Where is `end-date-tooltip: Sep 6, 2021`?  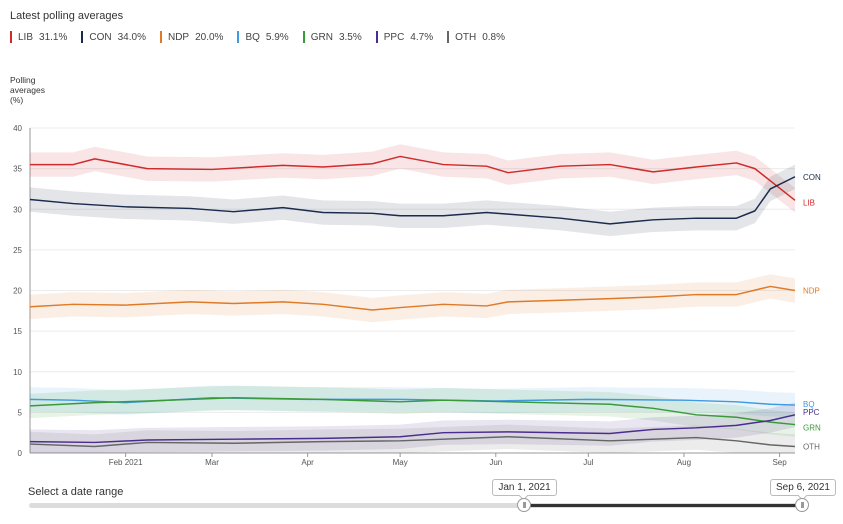 end-date-tooltip: Sep 6, 2021 is located at coordinates (803, 487).